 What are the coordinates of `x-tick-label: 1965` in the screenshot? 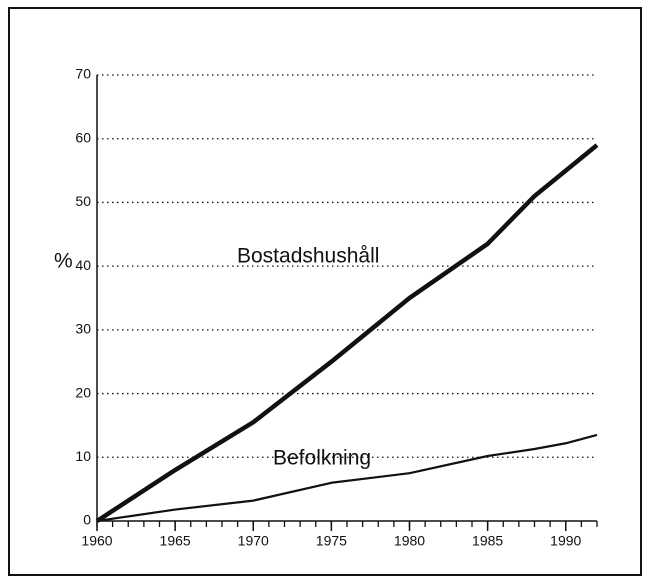 It's located at (175, 541).